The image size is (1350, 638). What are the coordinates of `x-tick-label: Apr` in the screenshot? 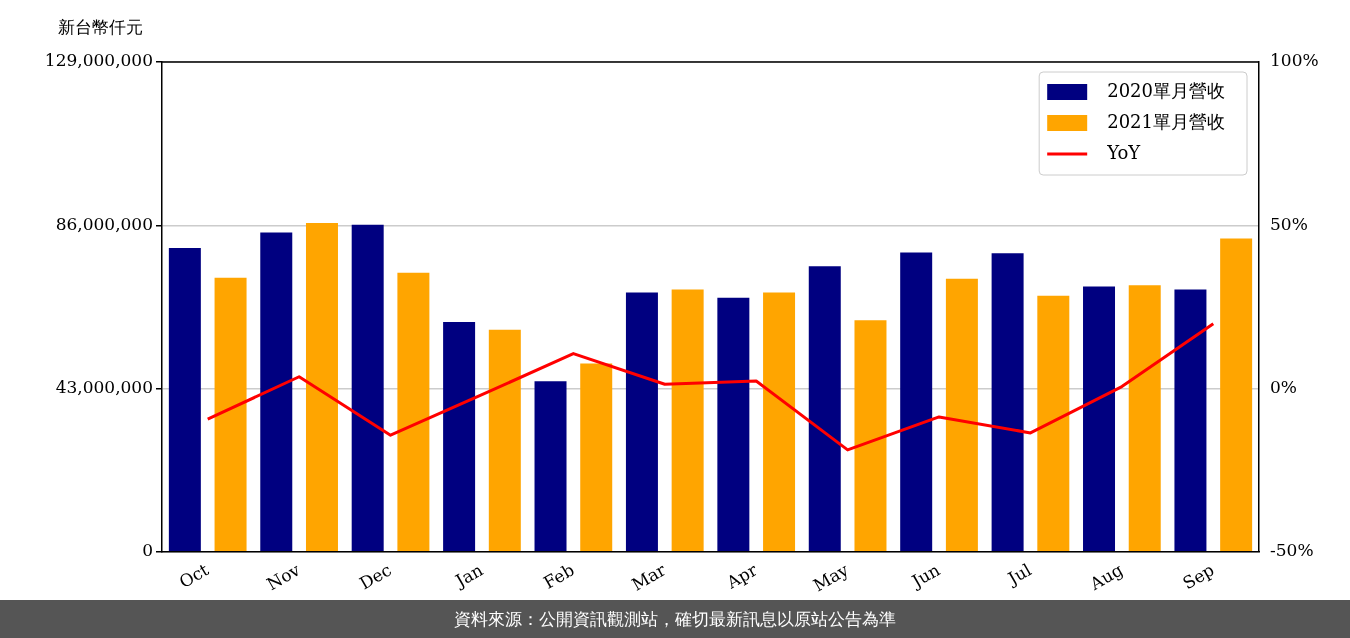 It's located at (742, 576).